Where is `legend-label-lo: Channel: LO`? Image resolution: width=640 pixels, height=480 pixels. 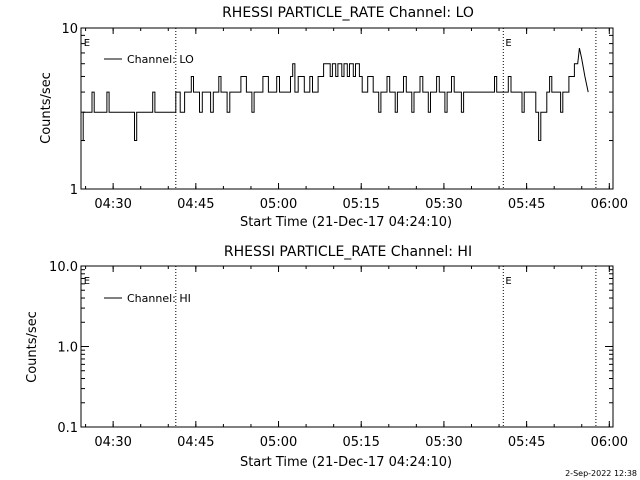
legend-label-lo: Channel: LO is located at coordinates (160, 59).